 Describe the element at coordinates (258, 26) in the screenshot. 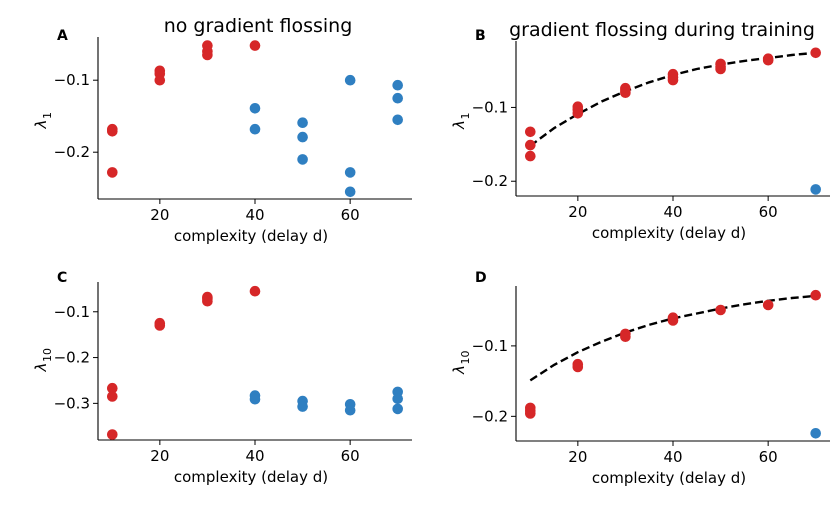

I see `panel-title: no gradient flossing` at that location.